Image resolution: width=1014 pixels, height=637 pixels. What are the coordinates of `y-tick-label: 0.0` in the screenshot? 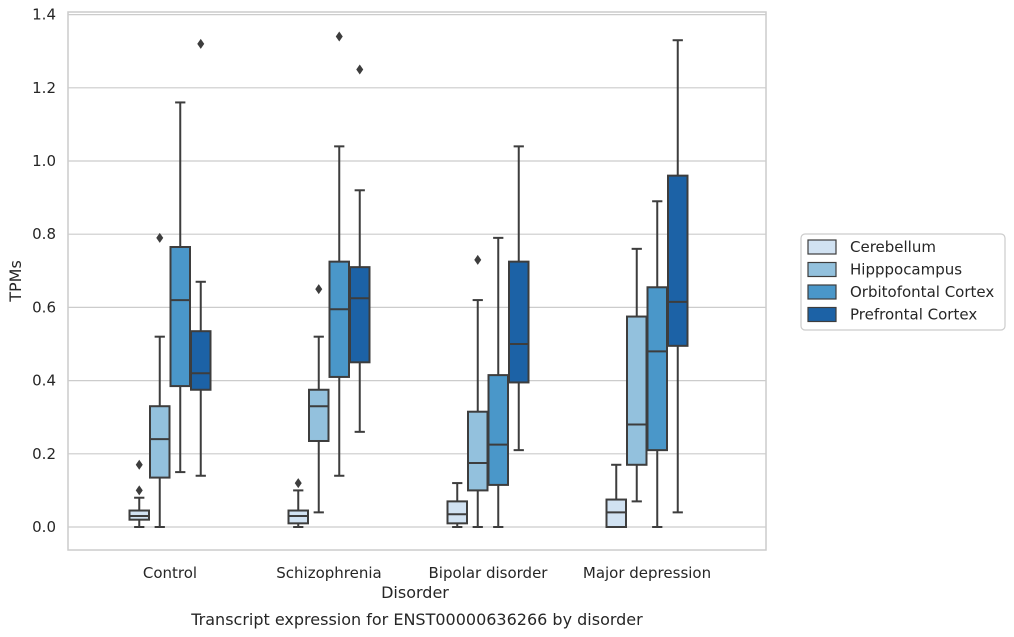 It's located at (44, 527).